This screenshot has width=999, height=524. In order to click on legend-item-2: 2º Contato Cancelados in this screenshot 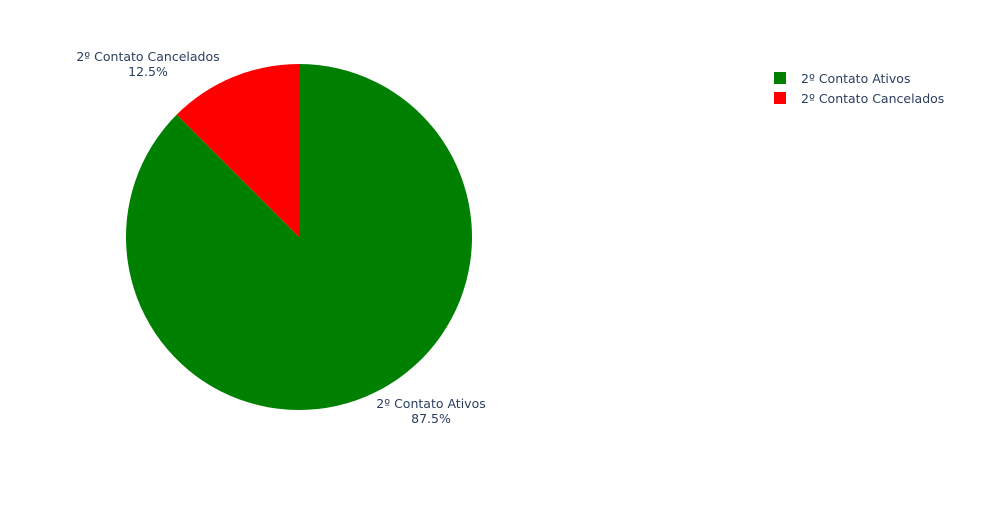, I will do `click(859, 98)`.